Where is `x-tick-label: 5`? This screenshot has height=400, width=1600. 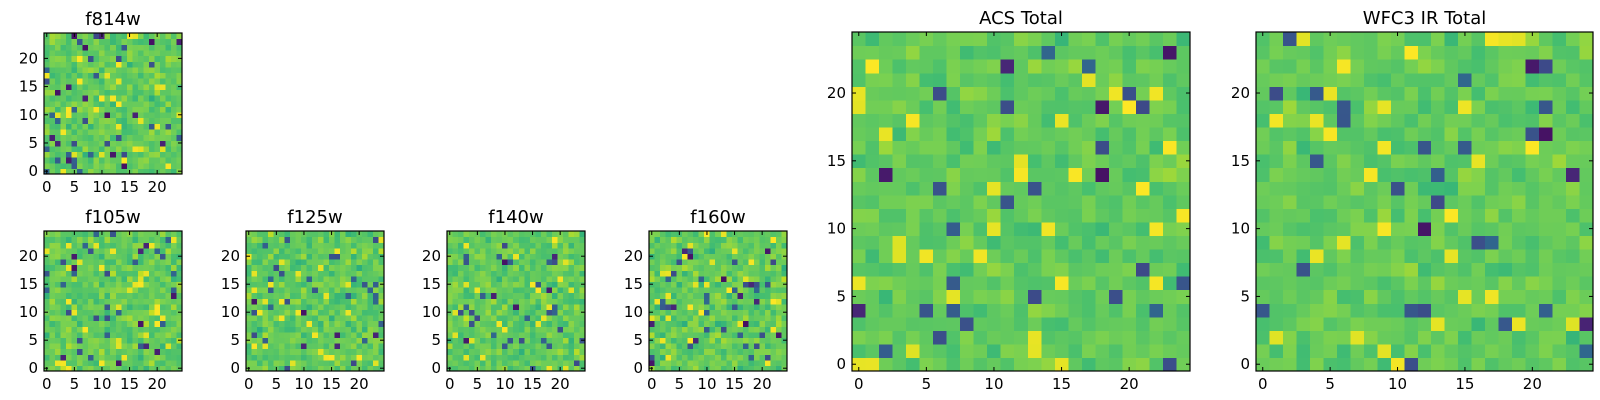 x-tick-label: 5 is located at coordinates (75, 384).